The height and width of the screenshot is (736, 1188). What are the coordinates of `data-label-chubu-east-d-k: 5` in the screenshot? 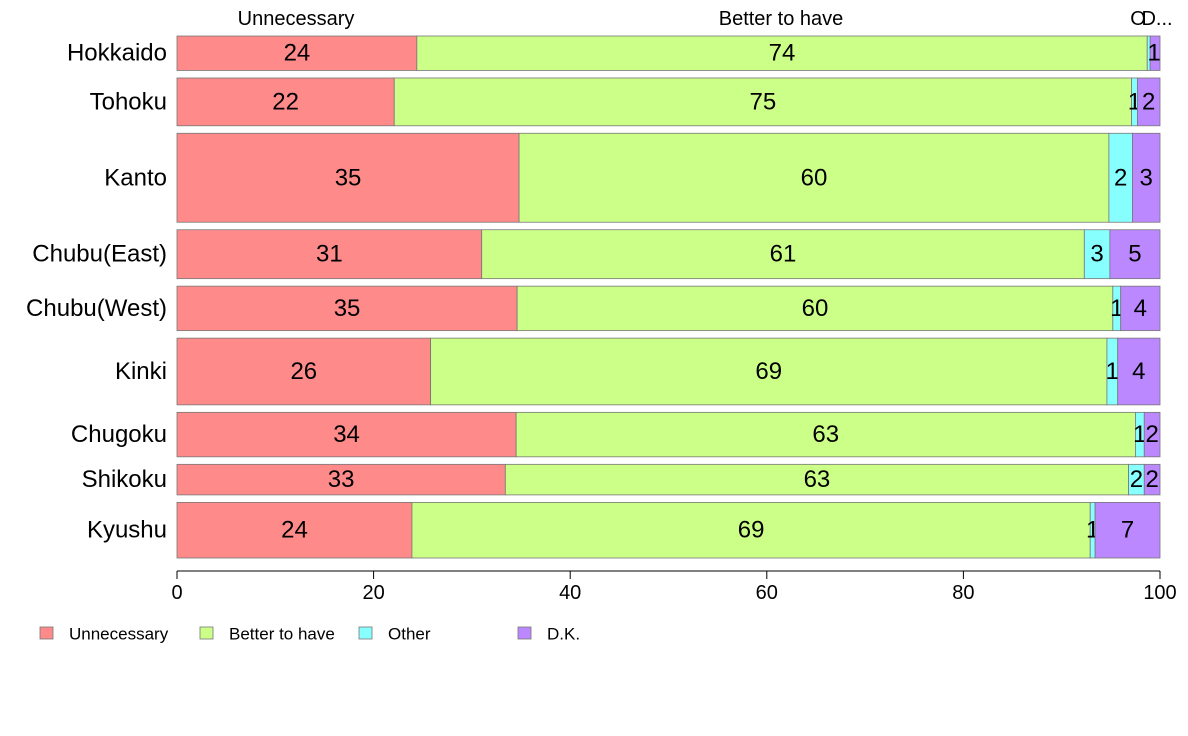 It's located at (1134, 254).